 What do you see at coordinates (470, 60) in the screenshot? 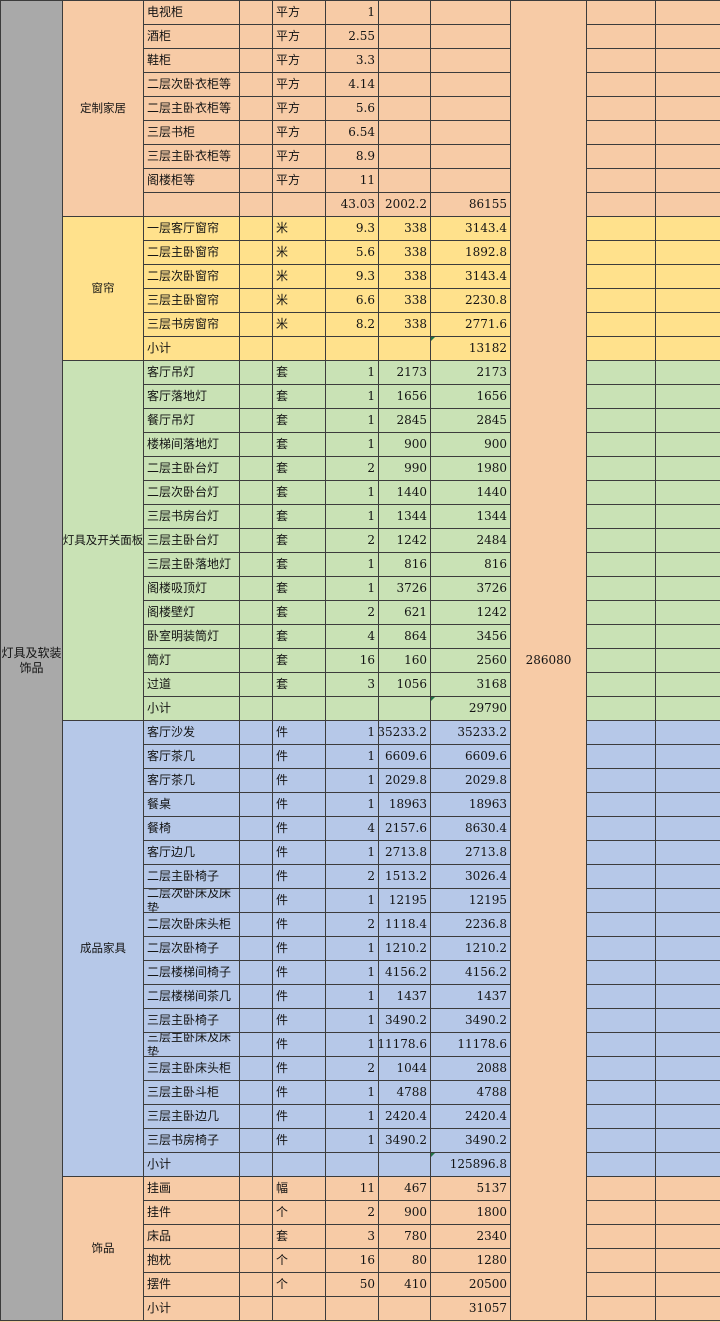
I see `total-cell` at bounding box center [470, 60].